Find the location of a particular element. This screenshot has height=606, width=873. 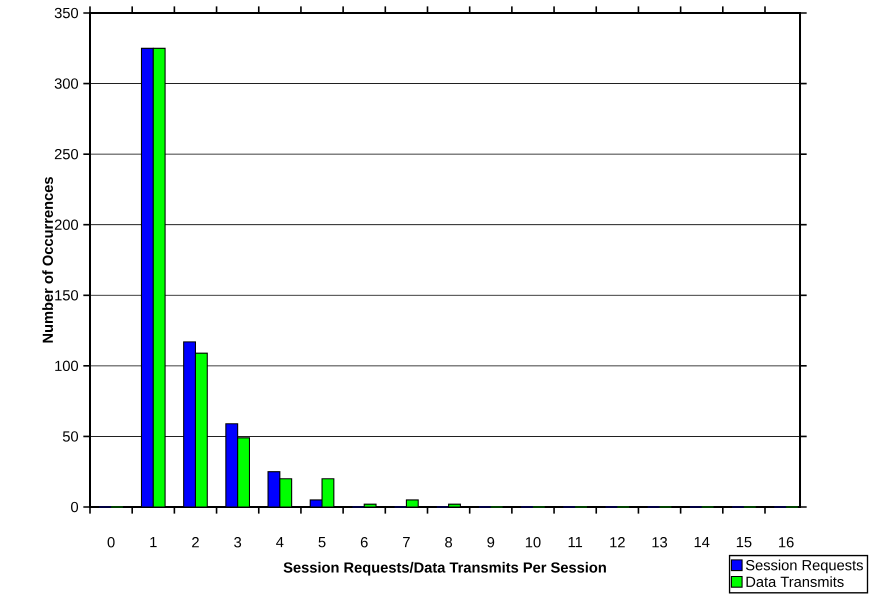

x-tick-label: 1 is located at coordinates (153, 542).